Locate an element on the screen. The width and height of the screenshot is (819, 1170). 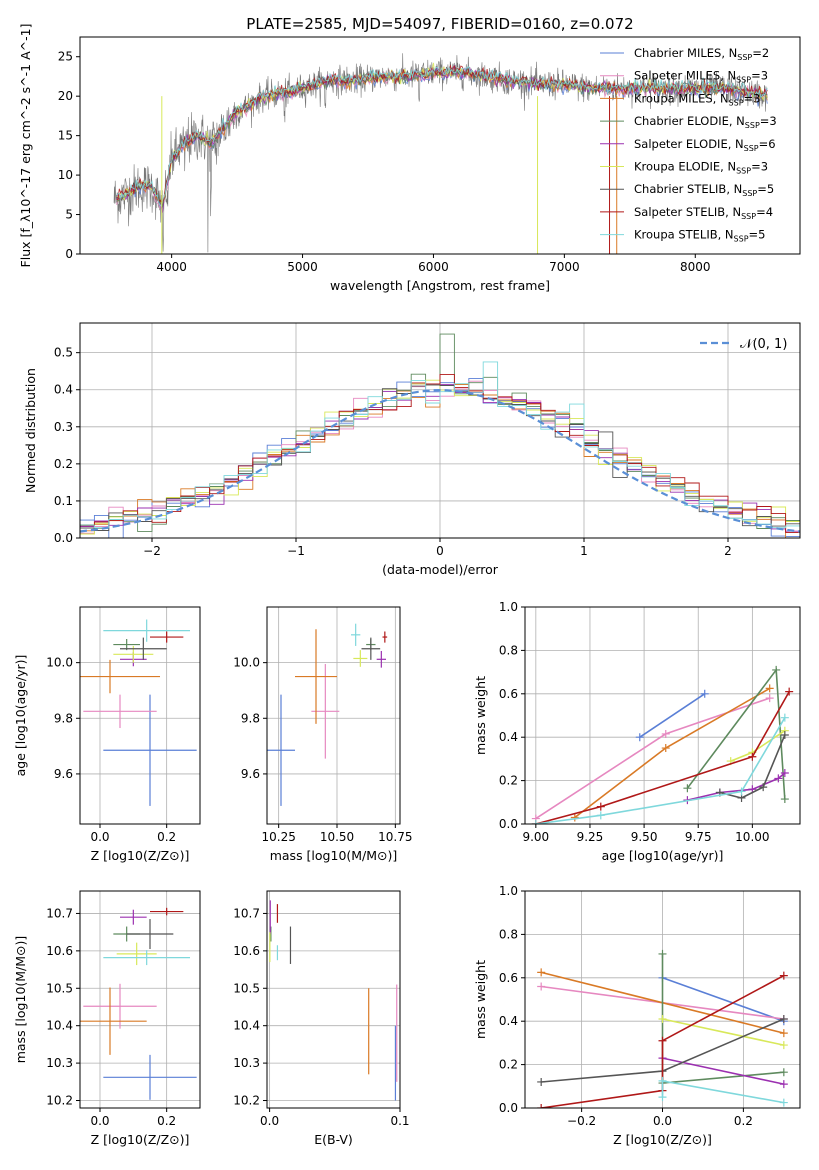
y-tick-label: 5 is located at coordinates (69, 215).